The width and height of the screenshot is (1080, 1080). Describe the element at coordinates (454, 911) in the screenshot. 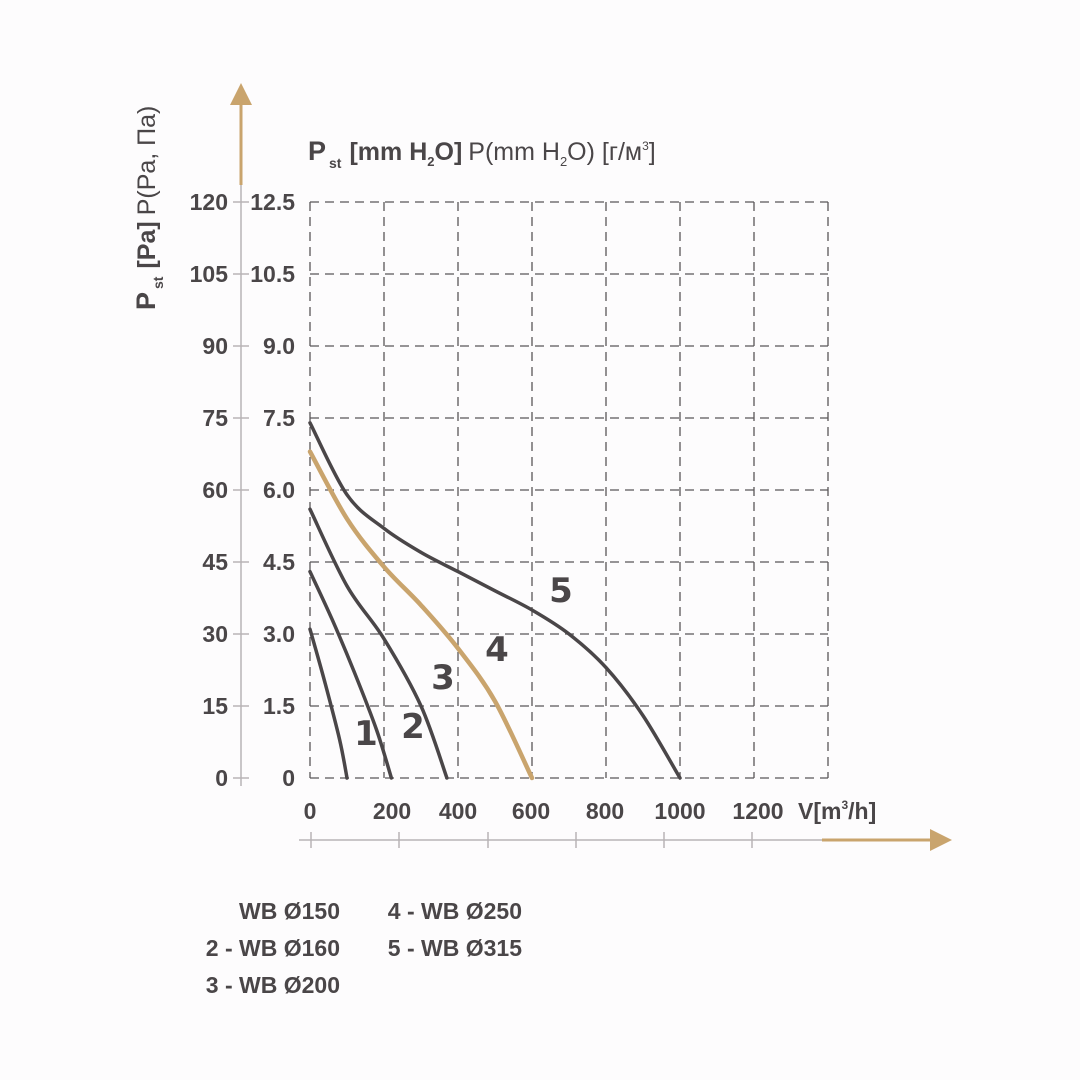

I see `legend-item: 4 - WB Ø250` at that location.